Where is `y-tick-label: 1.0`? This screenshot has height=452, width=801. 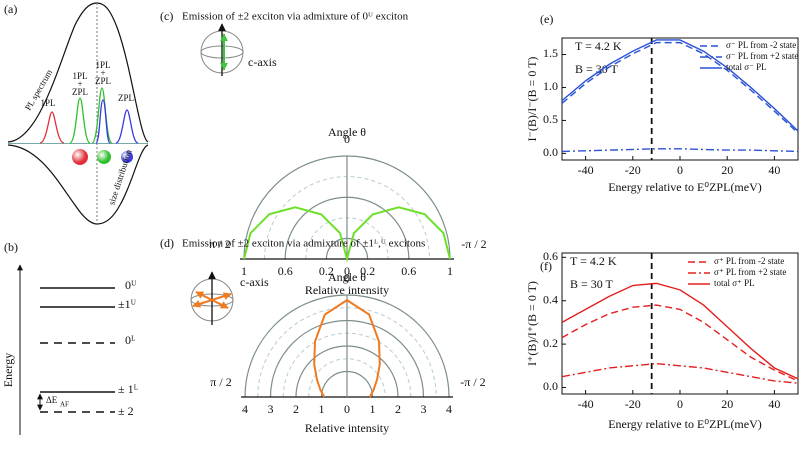
y-tick-label: 1.0 is located at coordinates (550, 86).